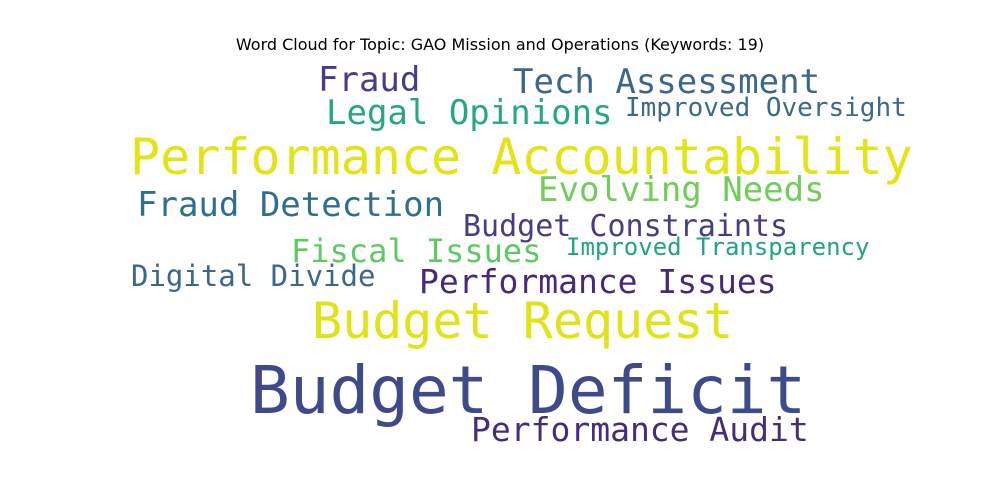 Image resolution: width=1000 pixels, height=500 pixels. Describe the element at coordinates (666, 82) in the screenshot. I see `word-tech-assessment: Tech Assessment` at that location.